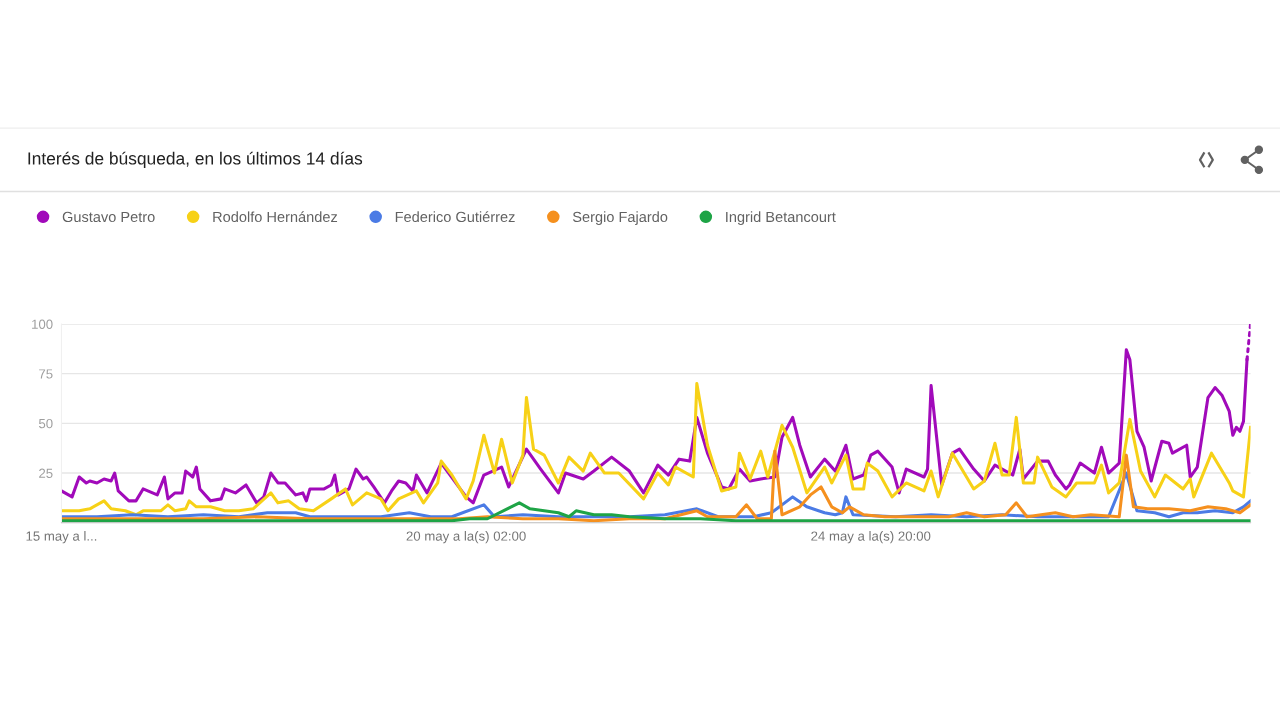 The image size is (1280, 720). I want to click on legend-label: Gustavo Petro, so click(108, 217).